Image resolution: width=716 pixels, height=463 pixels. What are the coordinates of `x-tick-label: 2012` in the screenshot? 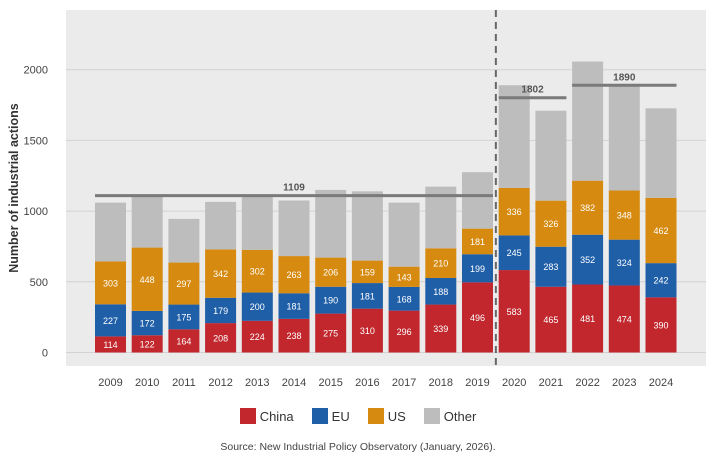 It's located at (220, 383).